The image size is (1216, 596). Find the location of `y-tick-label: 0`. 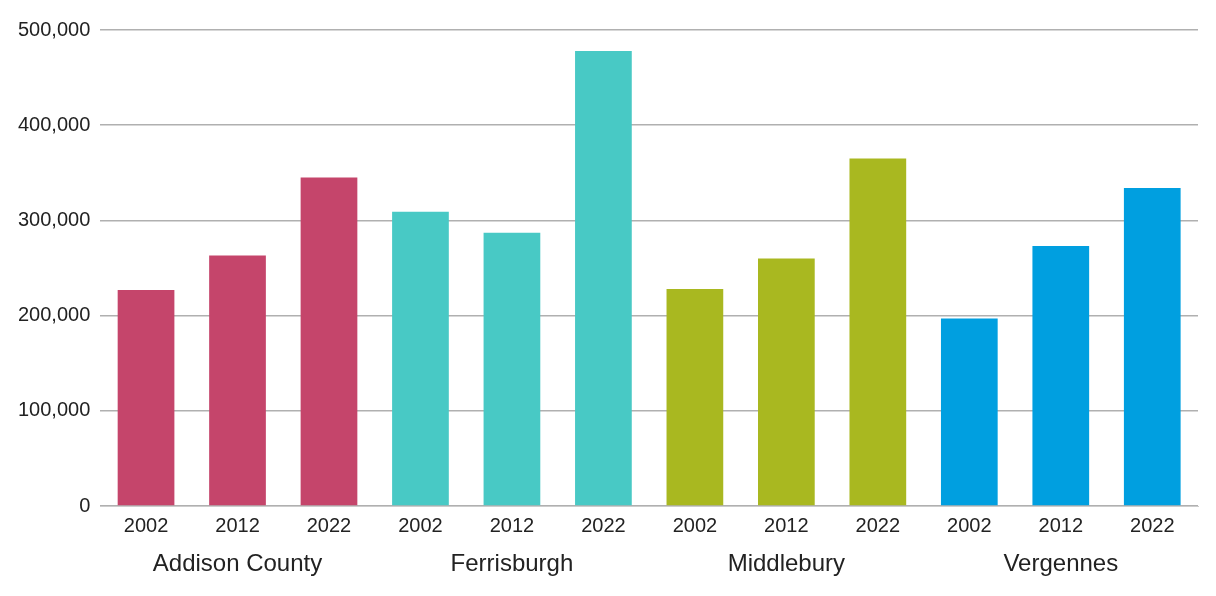

y-tick-label: 0 is located at coordinates (85, 504).